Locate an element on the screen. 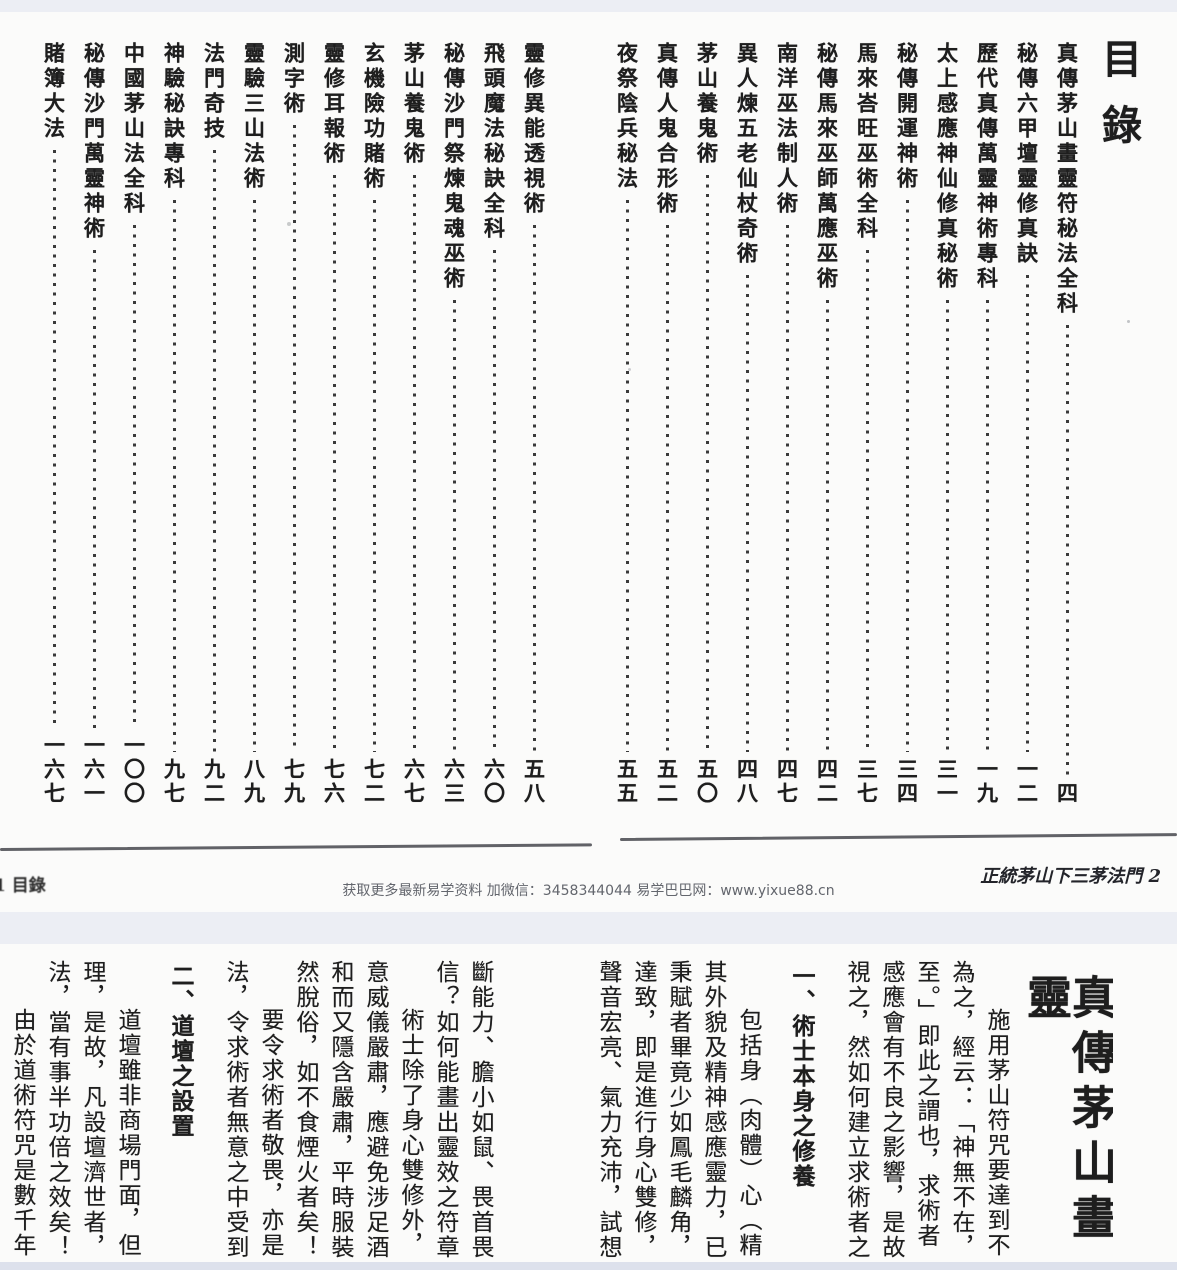 The height and width of the screenshot is (1270, 1177). toc-entry: 秘傳開運神術 三四 is located at coordinates (907, 424).